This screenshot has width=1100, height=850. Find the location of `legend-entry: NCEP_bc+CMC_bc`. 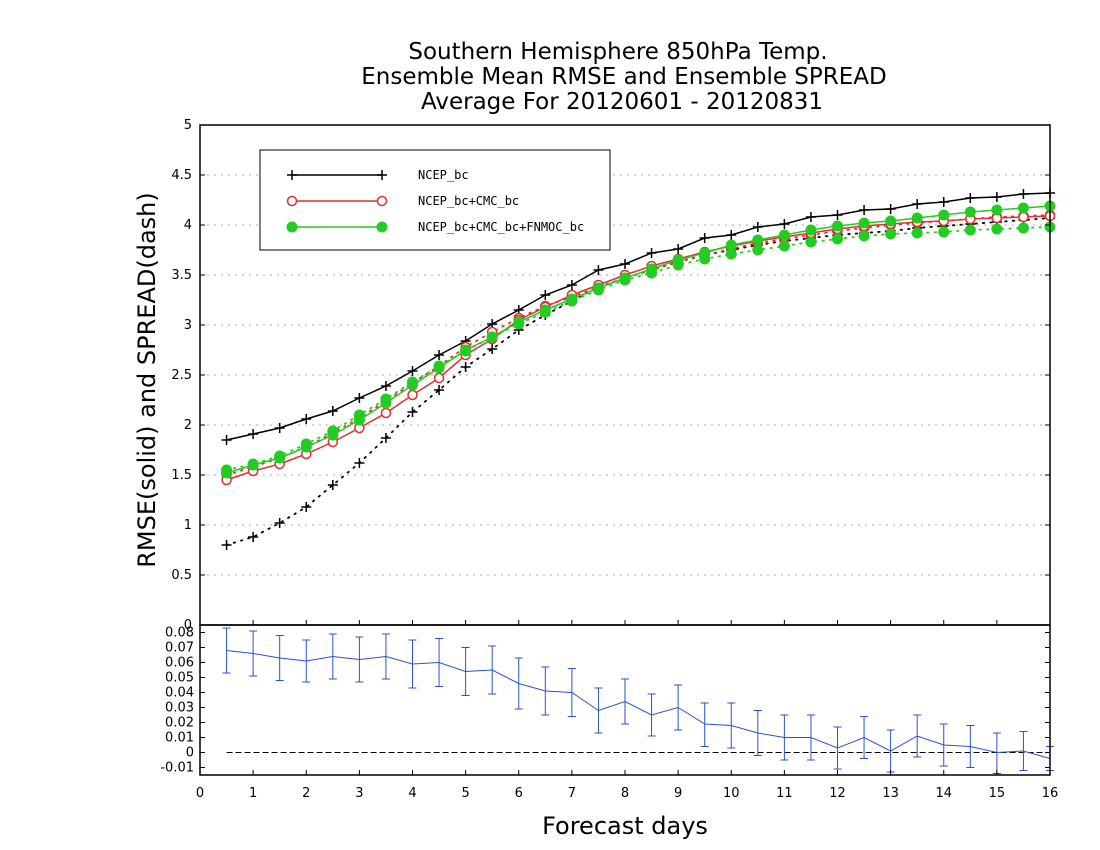

legend-entry: NCEP_bc+CMC_bc is located at coordinates (402, 201).